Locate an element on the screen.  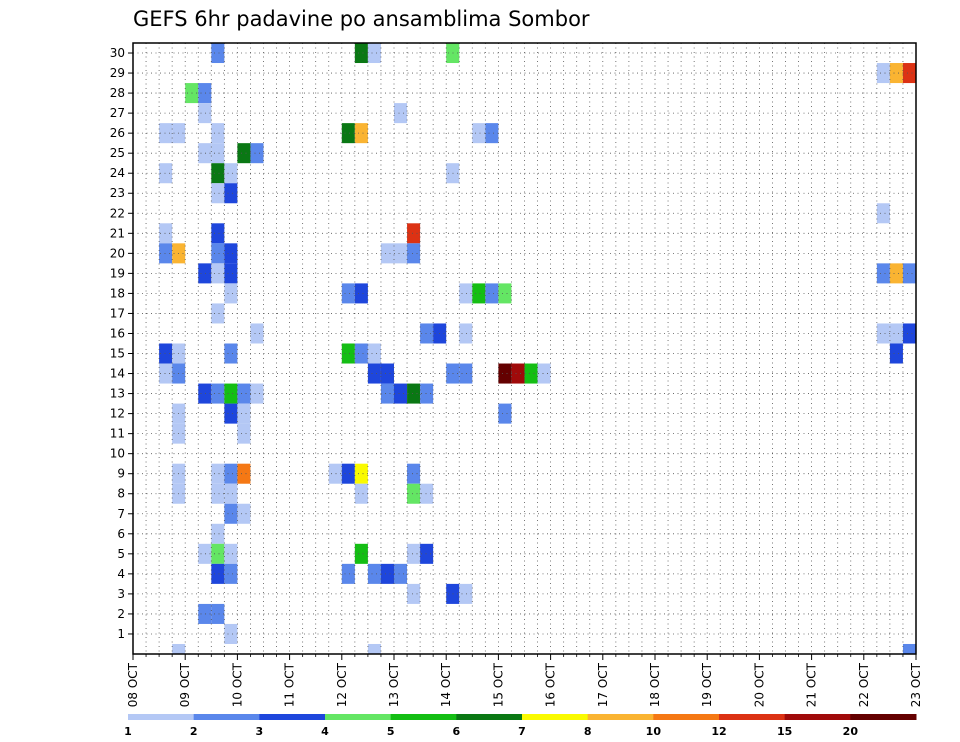
y-tick-label: 25 is located at coordinates (117, 153).